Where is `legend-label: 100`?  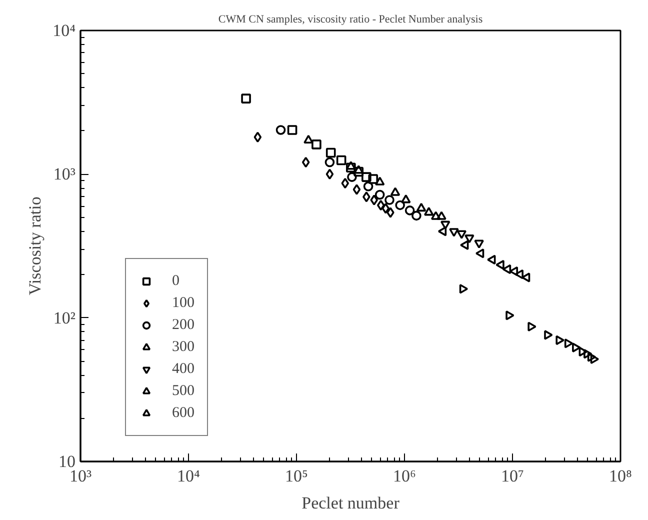 legend-label: 100 is located at coordinates (183, 303).